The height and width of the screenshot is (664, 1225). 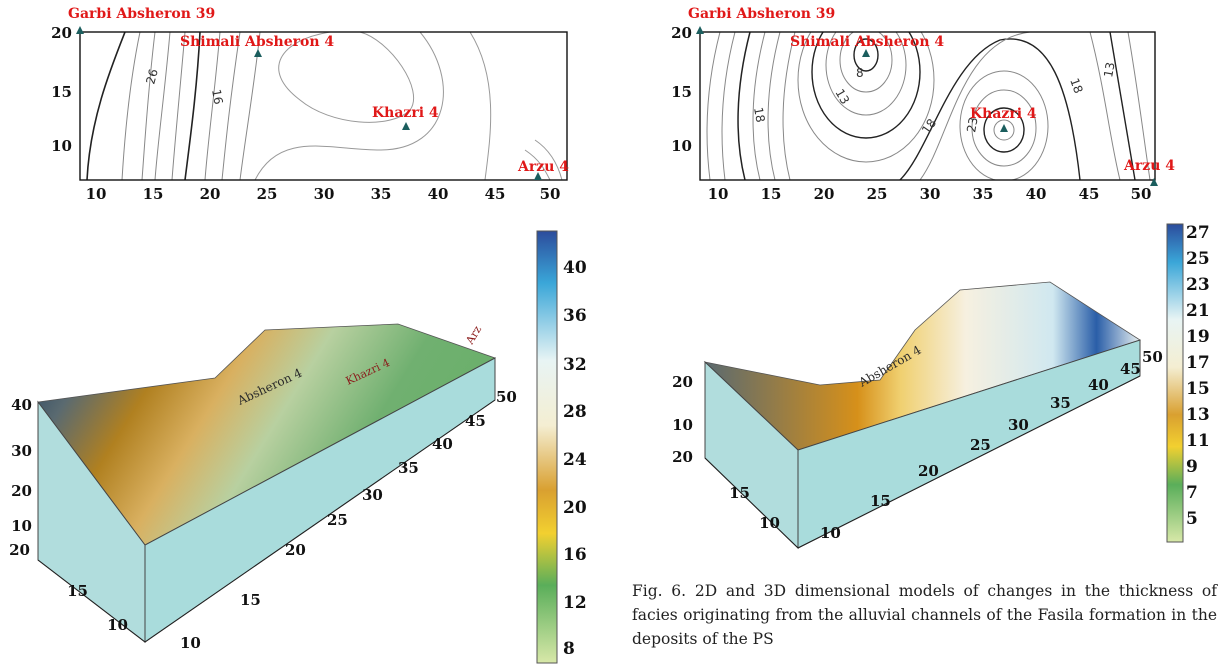 I want to click on z-tick: 40, so click(x=21, y=405).